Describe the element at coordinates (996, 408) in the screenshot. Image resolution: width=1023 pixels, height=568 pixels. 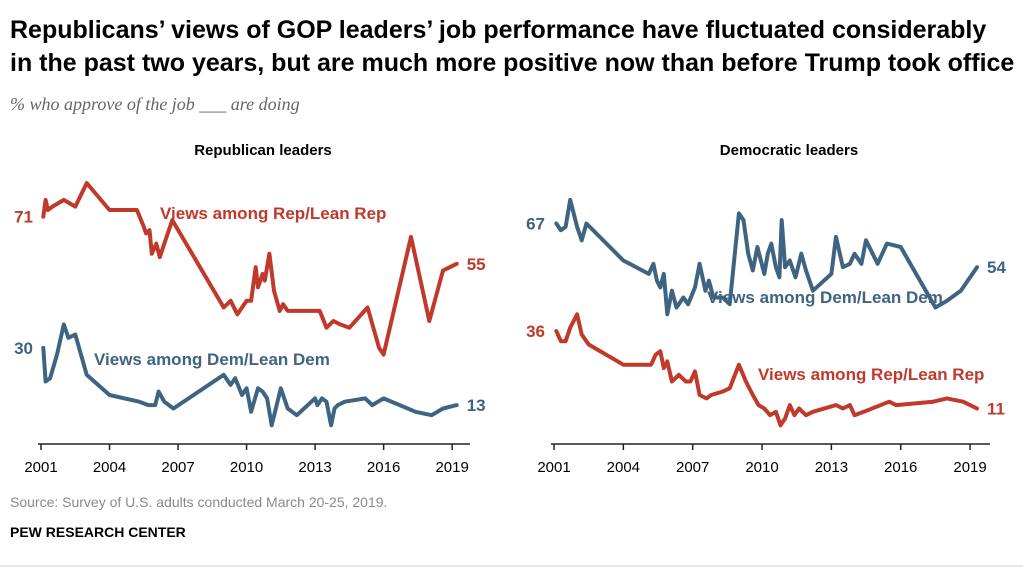
I see `series-end-label-1-1: 11` at that location.